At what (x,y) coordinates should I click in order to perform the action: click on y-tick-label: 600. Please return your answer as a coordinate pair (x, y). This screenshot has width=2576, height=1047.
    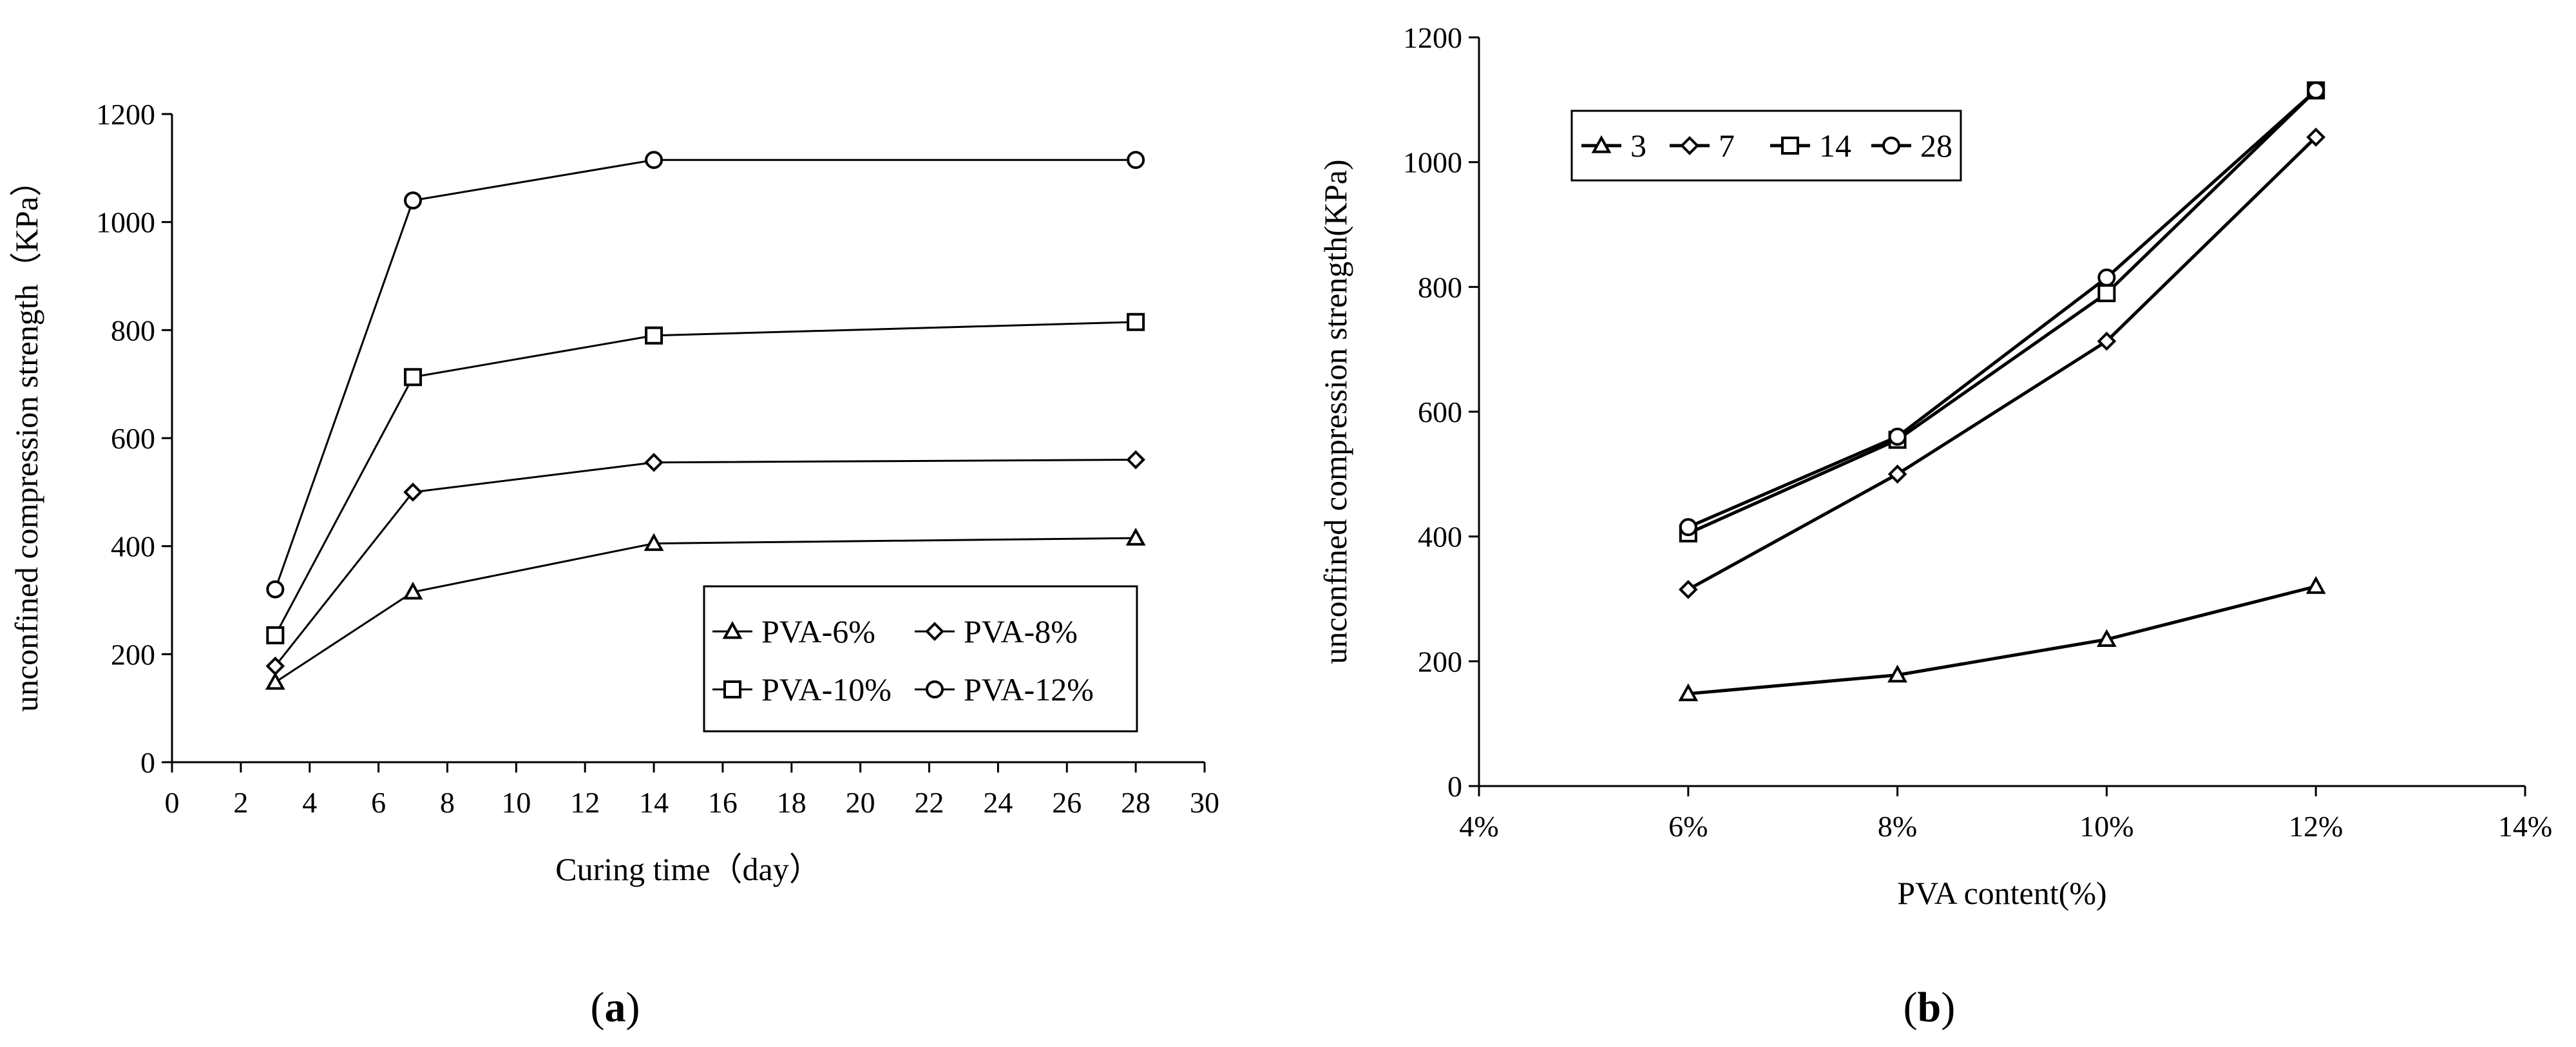
    Looking at the image, I should click on (133, 439).